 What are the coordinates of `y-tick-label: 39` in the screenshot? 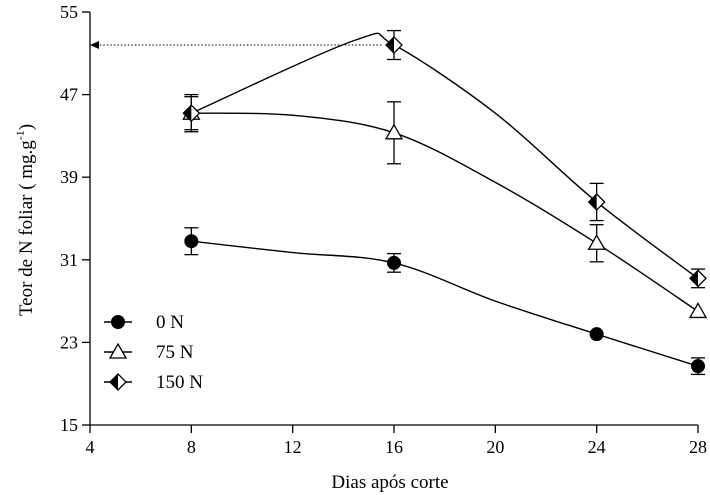 It's located at (69, 177).